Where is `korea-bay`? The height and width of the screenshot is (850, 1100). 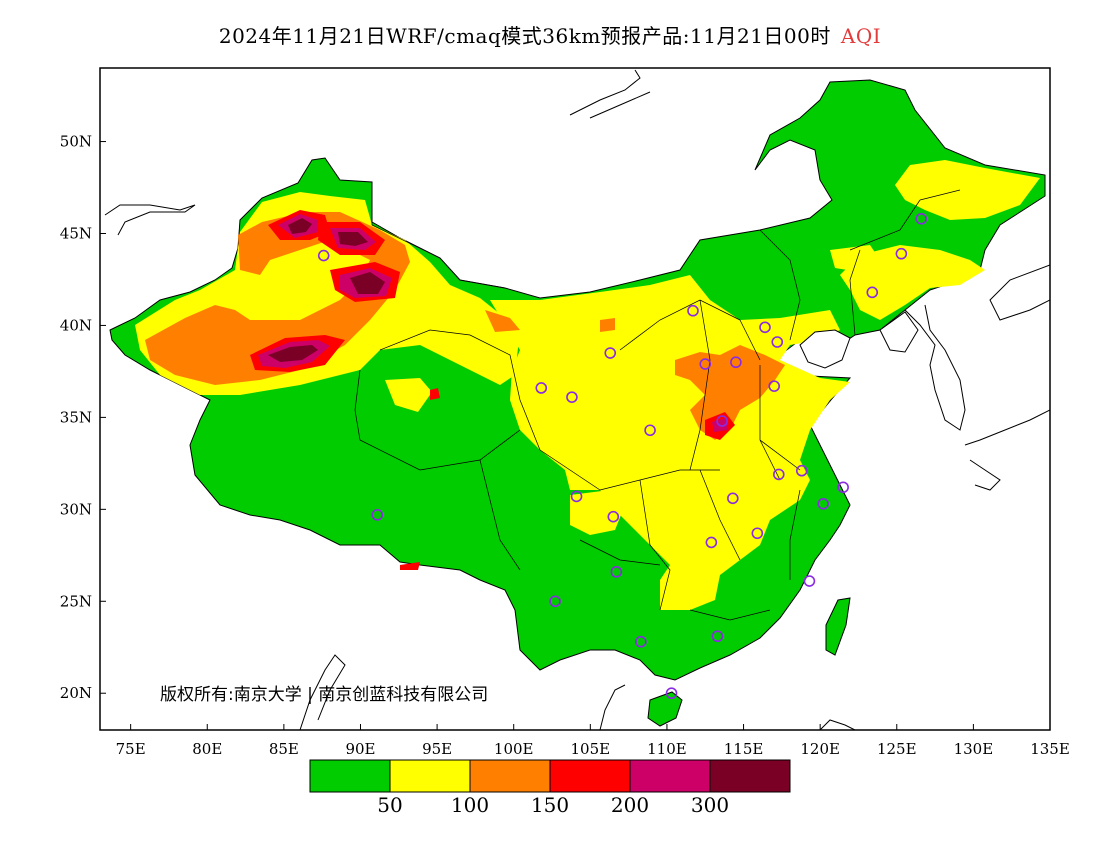 korea-bay is located at coordinates (899, 332).